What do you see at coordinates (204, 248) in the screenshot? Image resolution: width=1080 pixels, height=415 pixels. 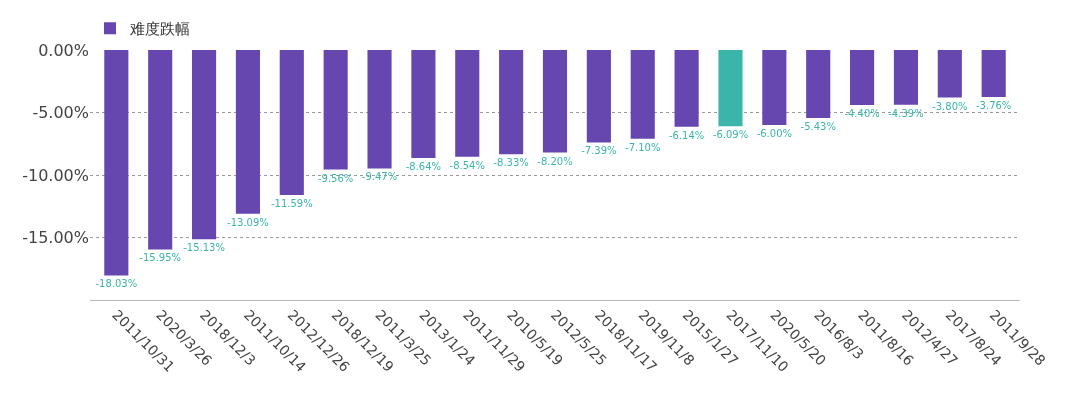 I see `data-label: -15.13%` at bounding box center [204, 248].